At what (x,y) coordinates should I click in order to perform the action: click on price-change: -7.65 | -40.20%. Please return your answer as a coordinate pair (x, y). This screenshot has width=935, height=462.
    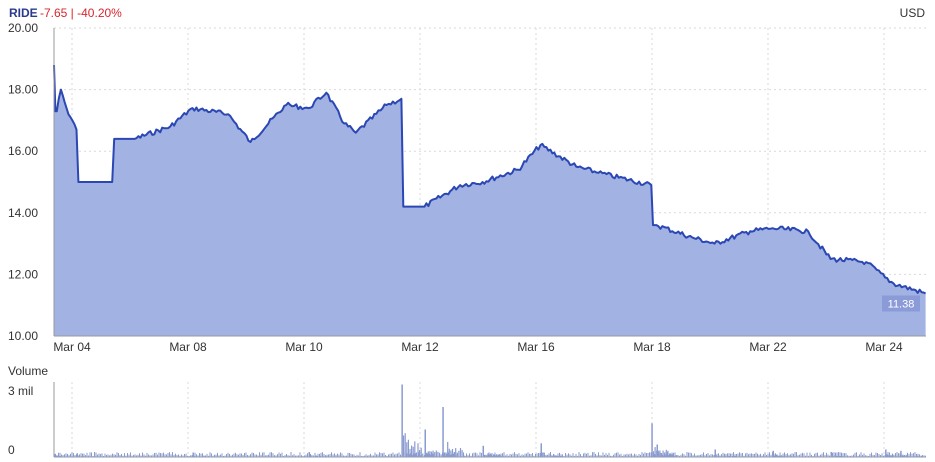
    Looking at the image, I should click on (81, 13).